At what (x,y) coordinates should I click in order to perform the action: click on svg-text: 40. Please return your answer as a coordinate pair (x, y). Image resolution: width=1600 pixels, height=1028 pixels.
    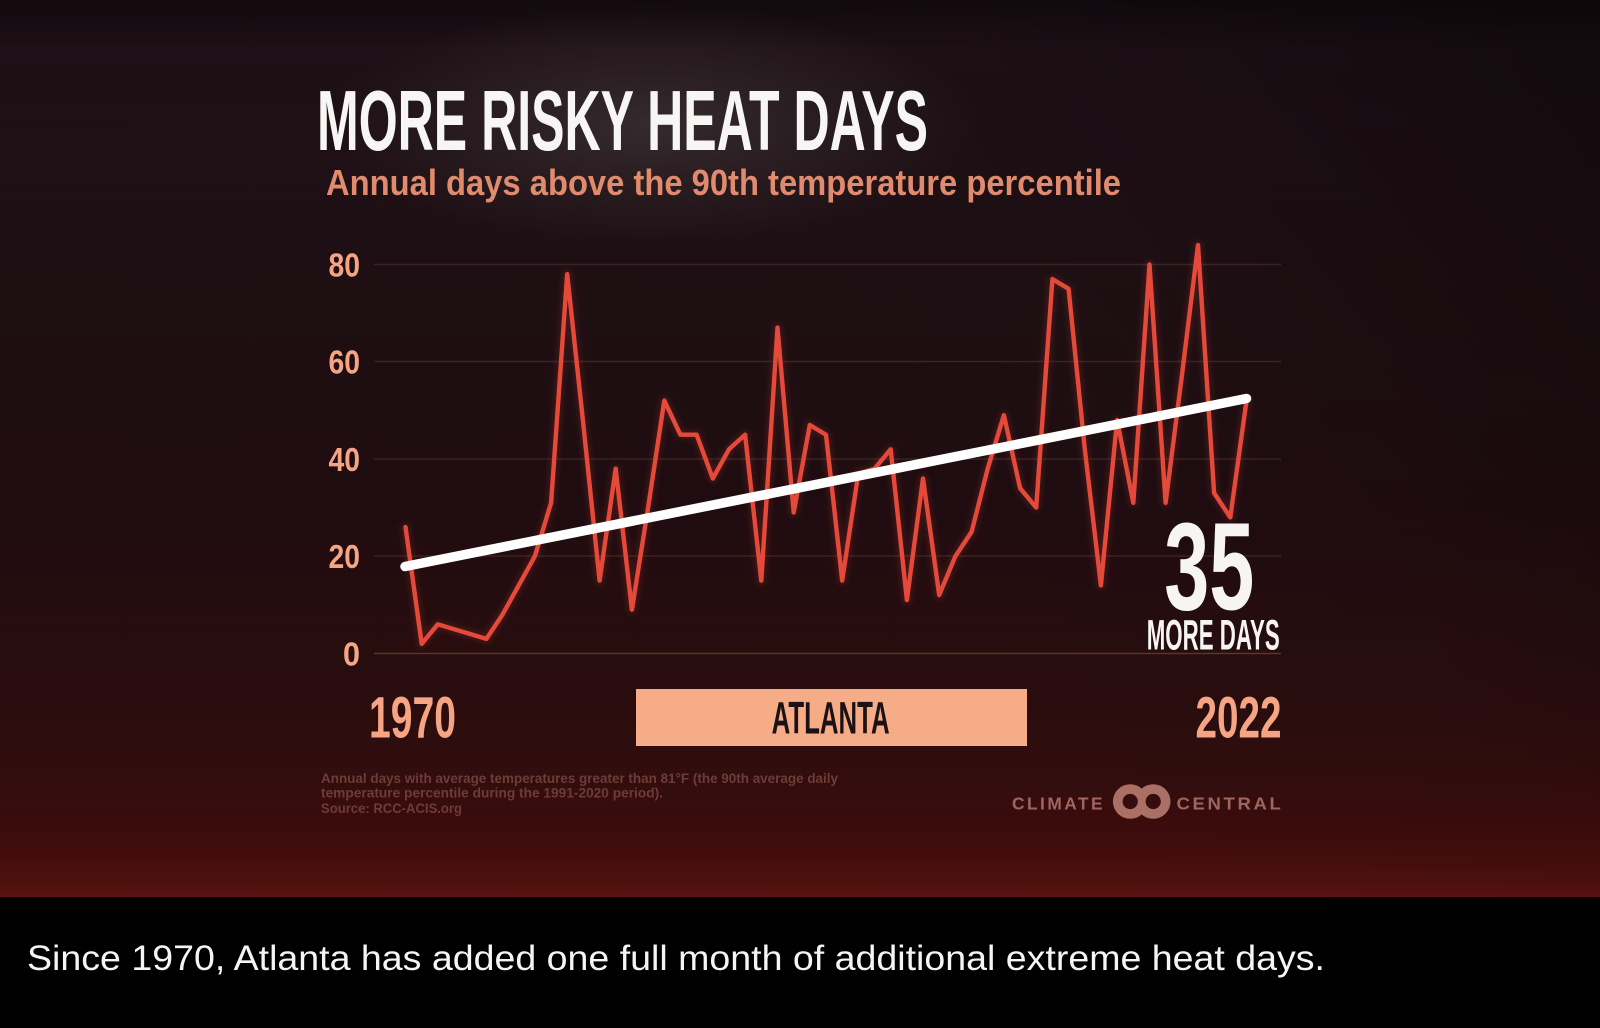
    Looking at the image, I should click on (345, 459).